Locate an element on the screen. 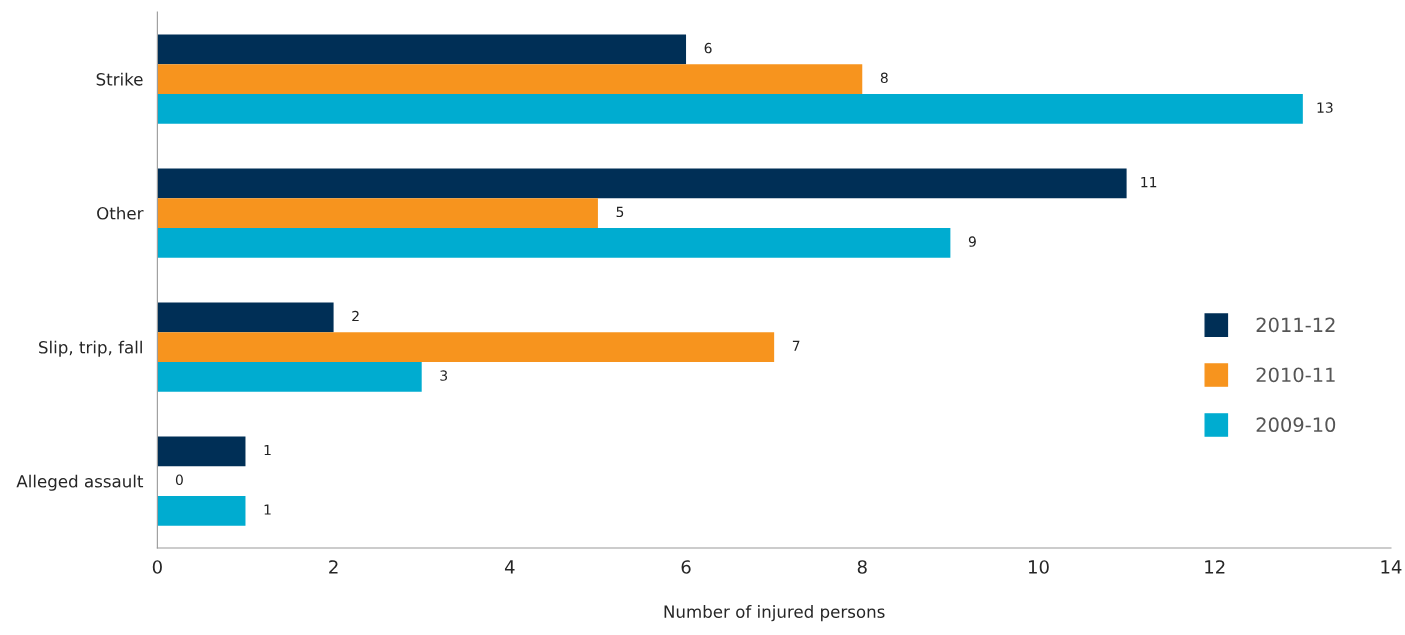 Image resolution: width=1405 pixels, height=635 pixels. y-tick-label: Other is located at coordinates (120, 213).